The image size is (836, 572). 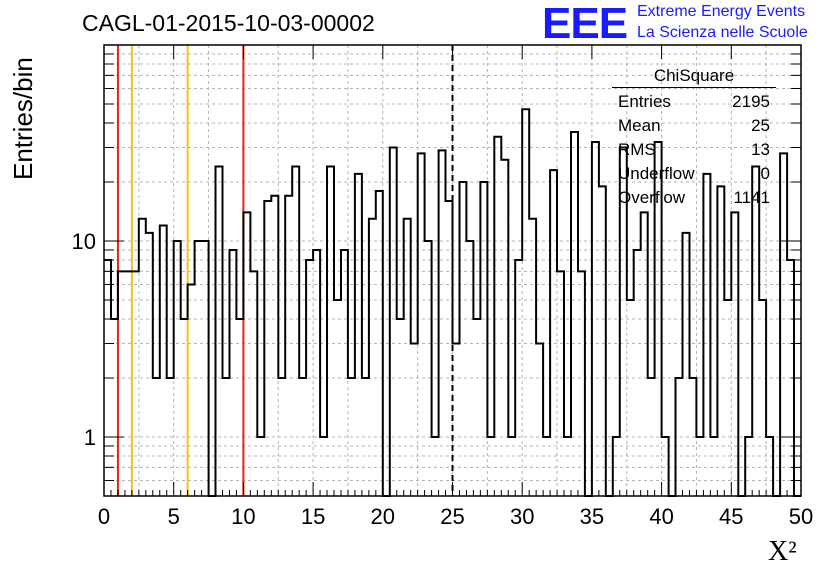 What do you see at coordinates (765, 173) in the screenshot?
I see `stats-value: 0` at bounding box center [765, 173].